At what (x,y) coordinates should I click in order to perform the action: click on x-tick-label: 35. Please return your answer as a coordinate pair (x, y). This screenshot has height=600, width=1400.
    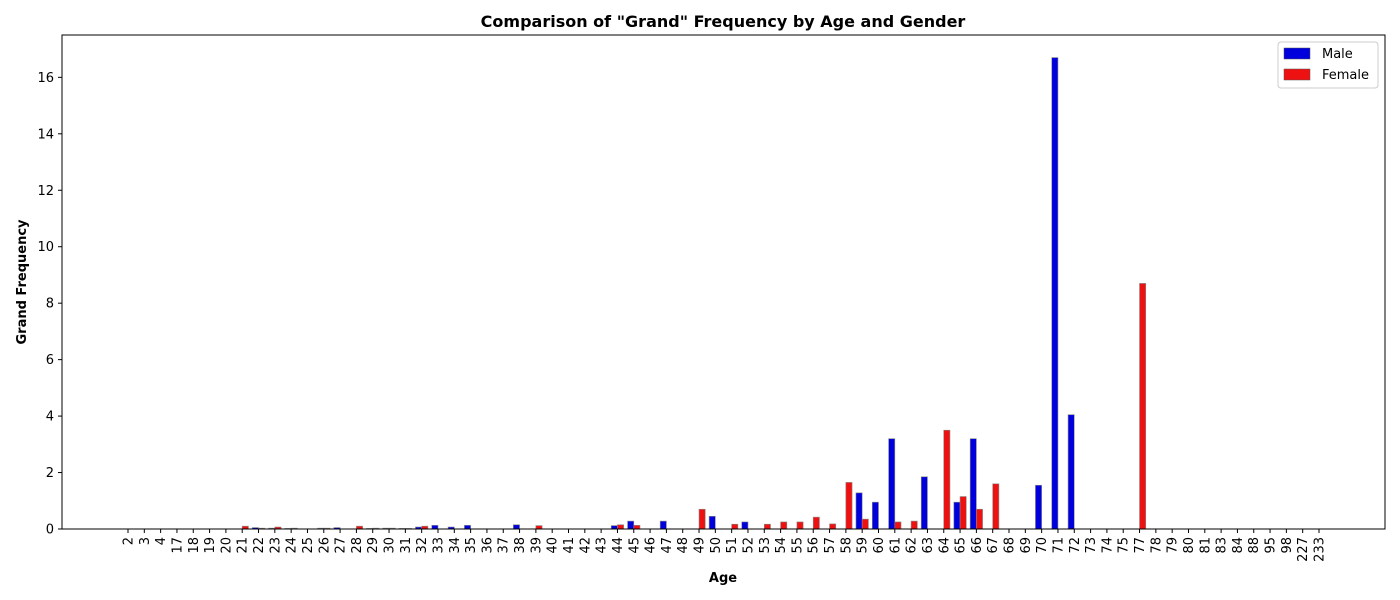
    Looking at the image, I should click on (471, 545).